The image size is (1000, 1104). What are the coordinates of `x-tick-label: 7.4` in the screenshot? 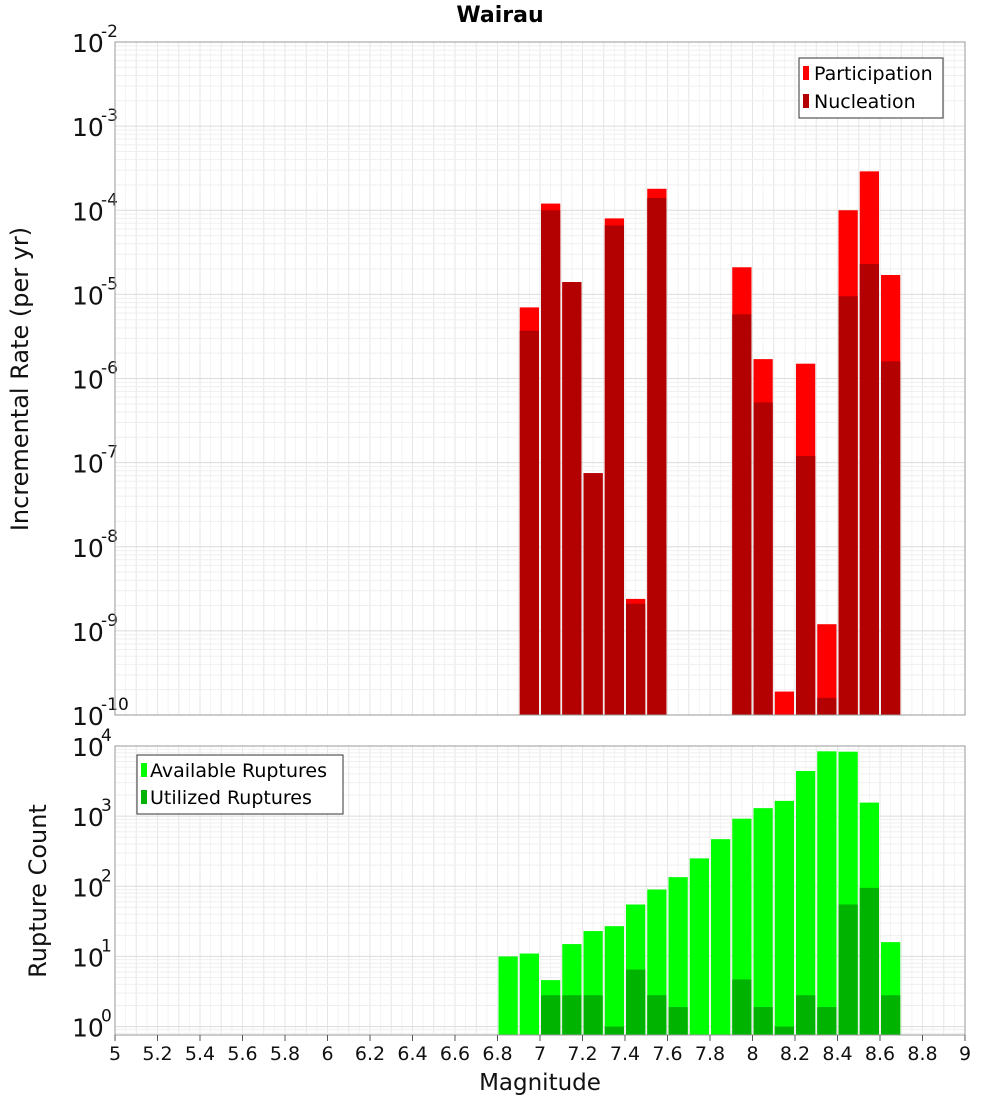 It's located at (625, 1054).